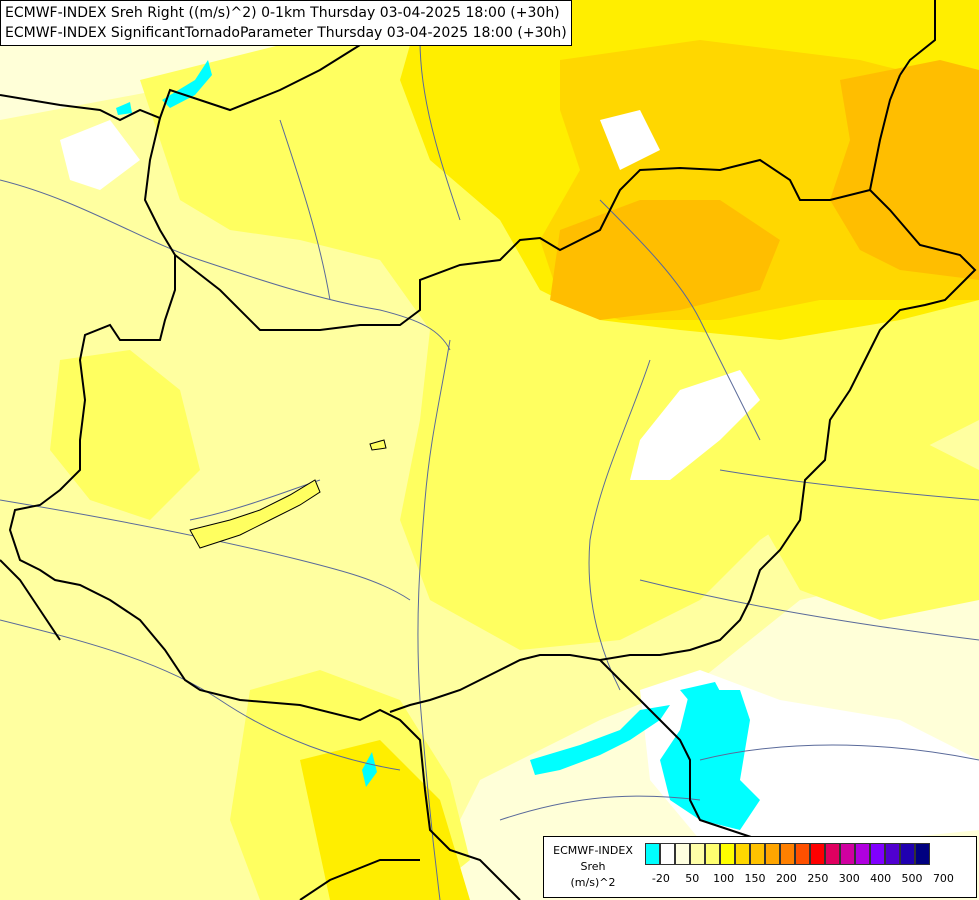 Image resolution: width=979 pixels, height=900 pixels. What do you see at coordinates (912, 878) in the screenshot?
I see `legend-tick-label: 500` at bounding box center [912, 878].